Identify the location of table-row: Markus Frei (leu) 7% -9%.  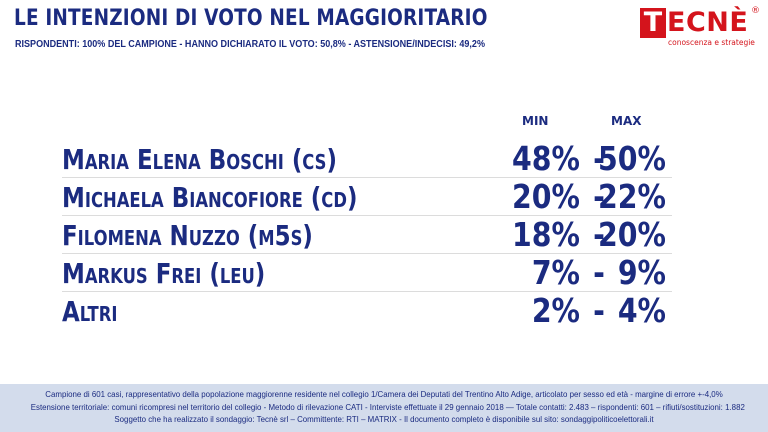
(367, 272).